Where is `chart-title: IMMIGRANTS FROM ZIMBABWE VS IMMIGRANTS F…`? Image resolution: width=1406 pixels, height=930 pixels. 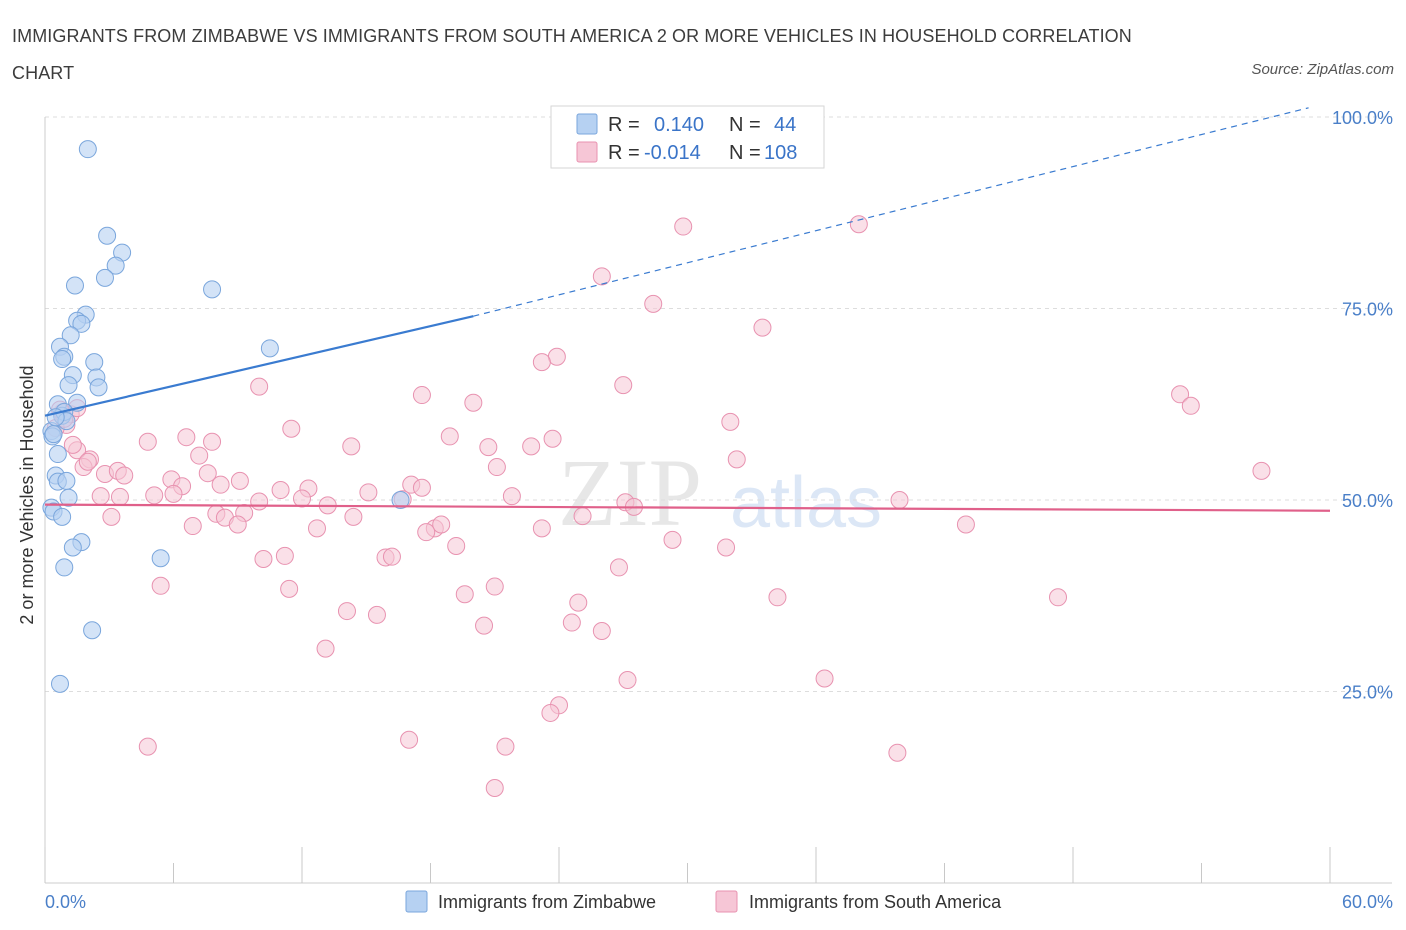 chart-title: IMMIGRANTS FROM ZIMBABWE VS IMMIGRANTS F… is located at coordinates (572, 54).